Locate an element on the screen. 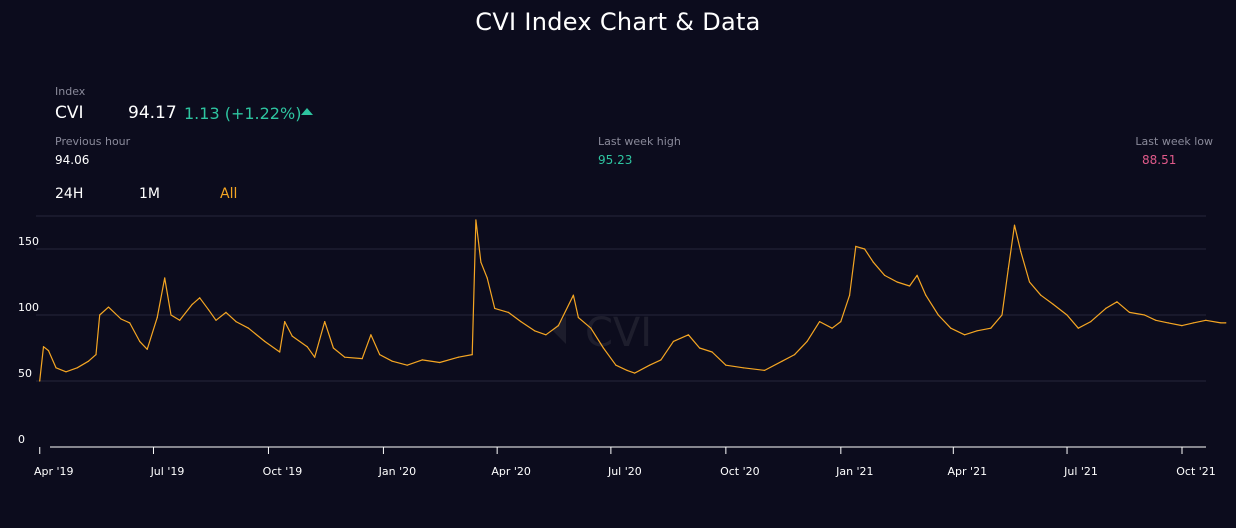 This screenshot has width=1236, height=528. last-week-low-value: 88.51 is located at coordinates (1159, 160).